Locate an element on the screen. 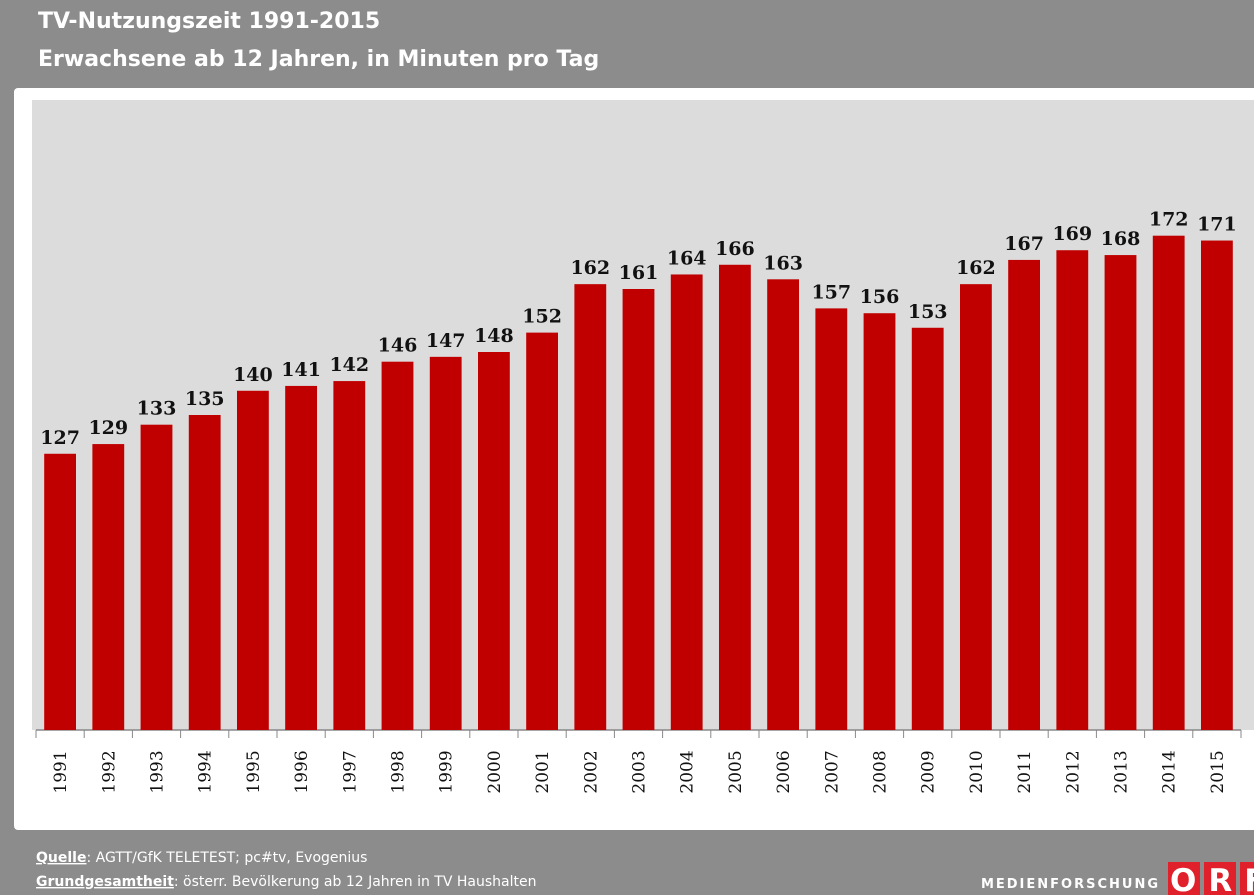 This screenshot has width=1254, height=895. x-tick-label: 2013 is located at coordinates (1122, 771).